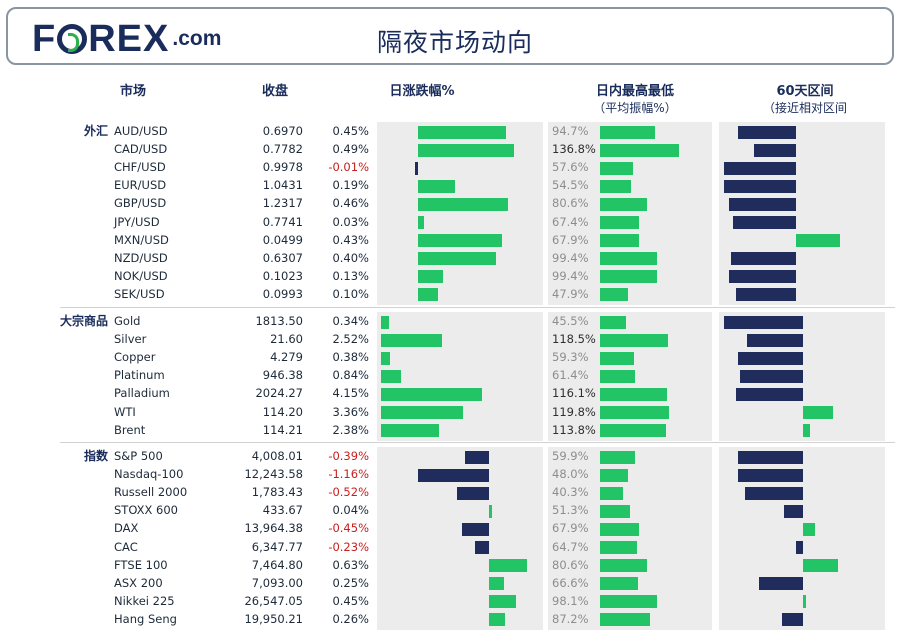 The image size is (903, 639). What do you see at coordinates (144, 600) in the screenshot?
I see `row-symbol: Nikkei 225` at bounding box center [144, 600].